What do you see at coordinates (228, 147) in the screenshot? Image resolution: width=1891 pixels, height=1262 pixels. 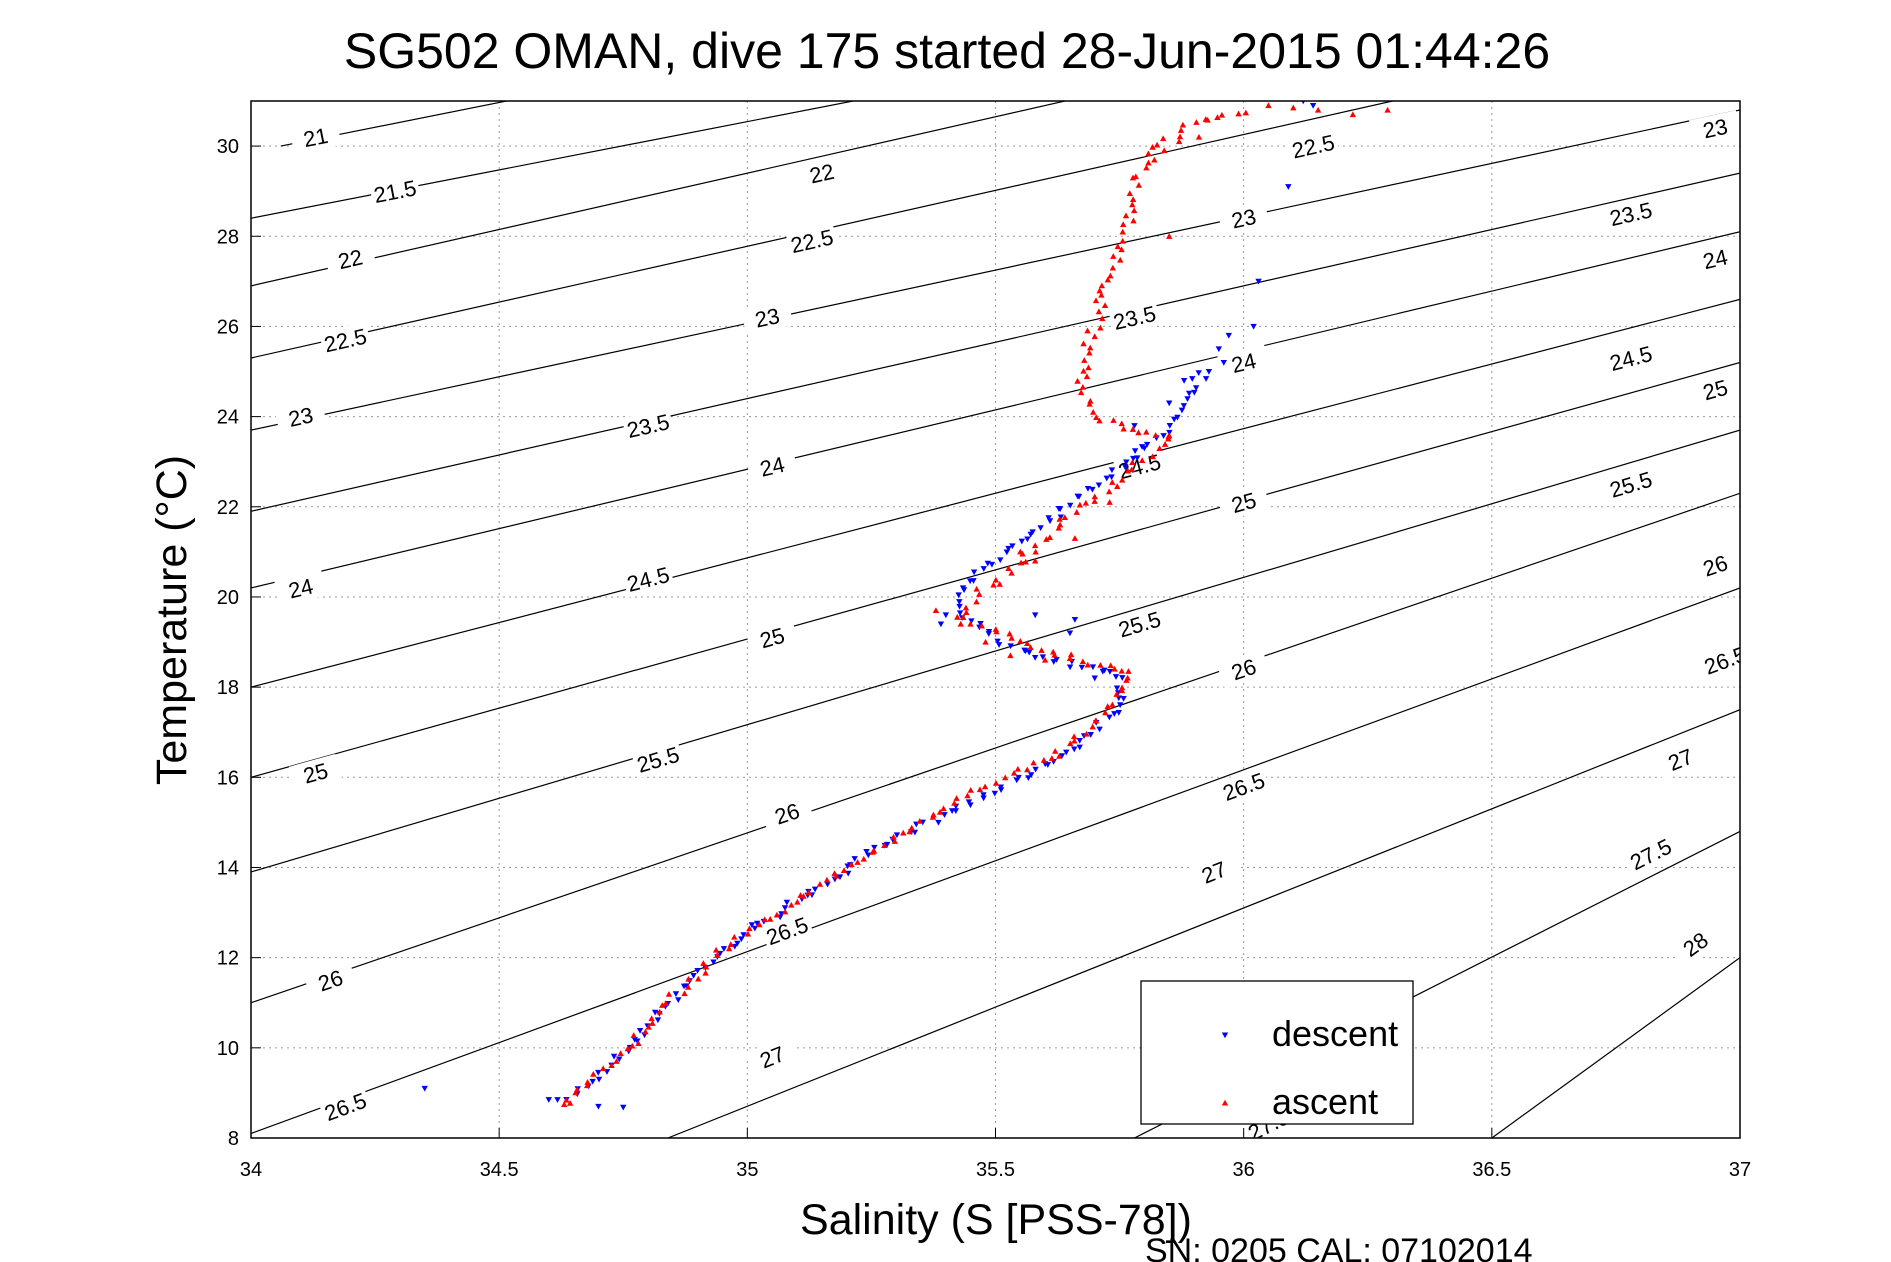 I see `y-tick-label: 30` at bounding box center [228, 147].